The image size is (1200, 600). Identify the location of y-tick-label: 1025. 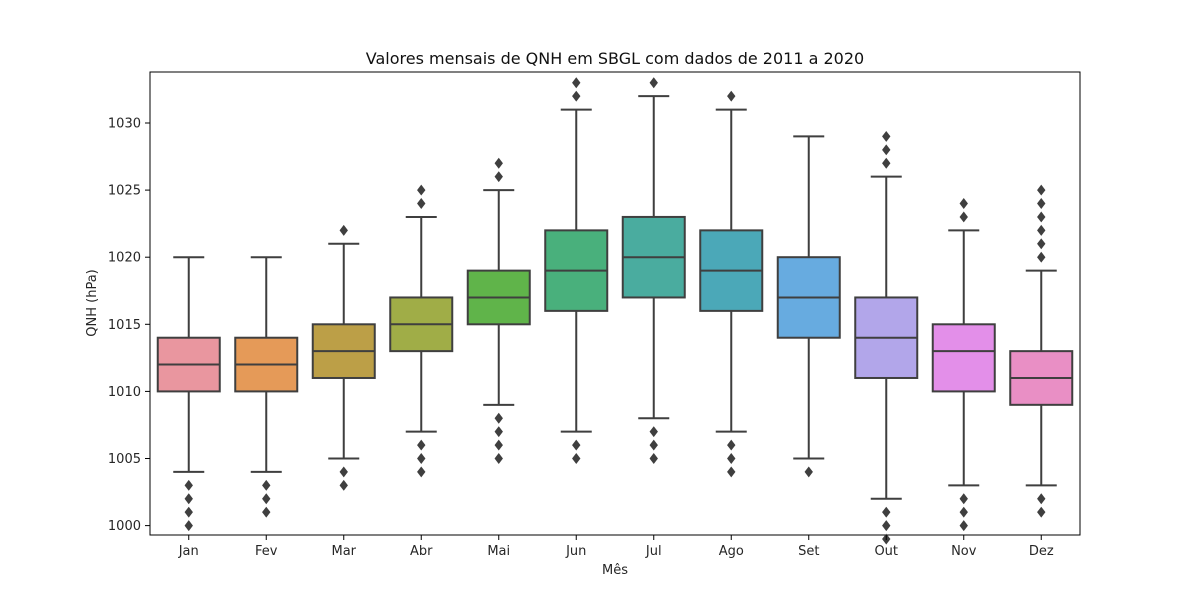
(124, 191).